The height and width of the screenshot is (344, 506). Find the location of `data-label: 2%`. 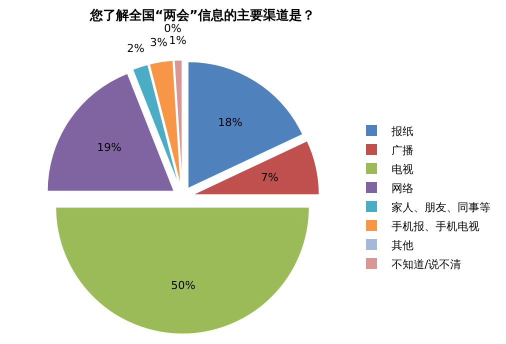

data-label: 2% is located at coordinates (135, 48).